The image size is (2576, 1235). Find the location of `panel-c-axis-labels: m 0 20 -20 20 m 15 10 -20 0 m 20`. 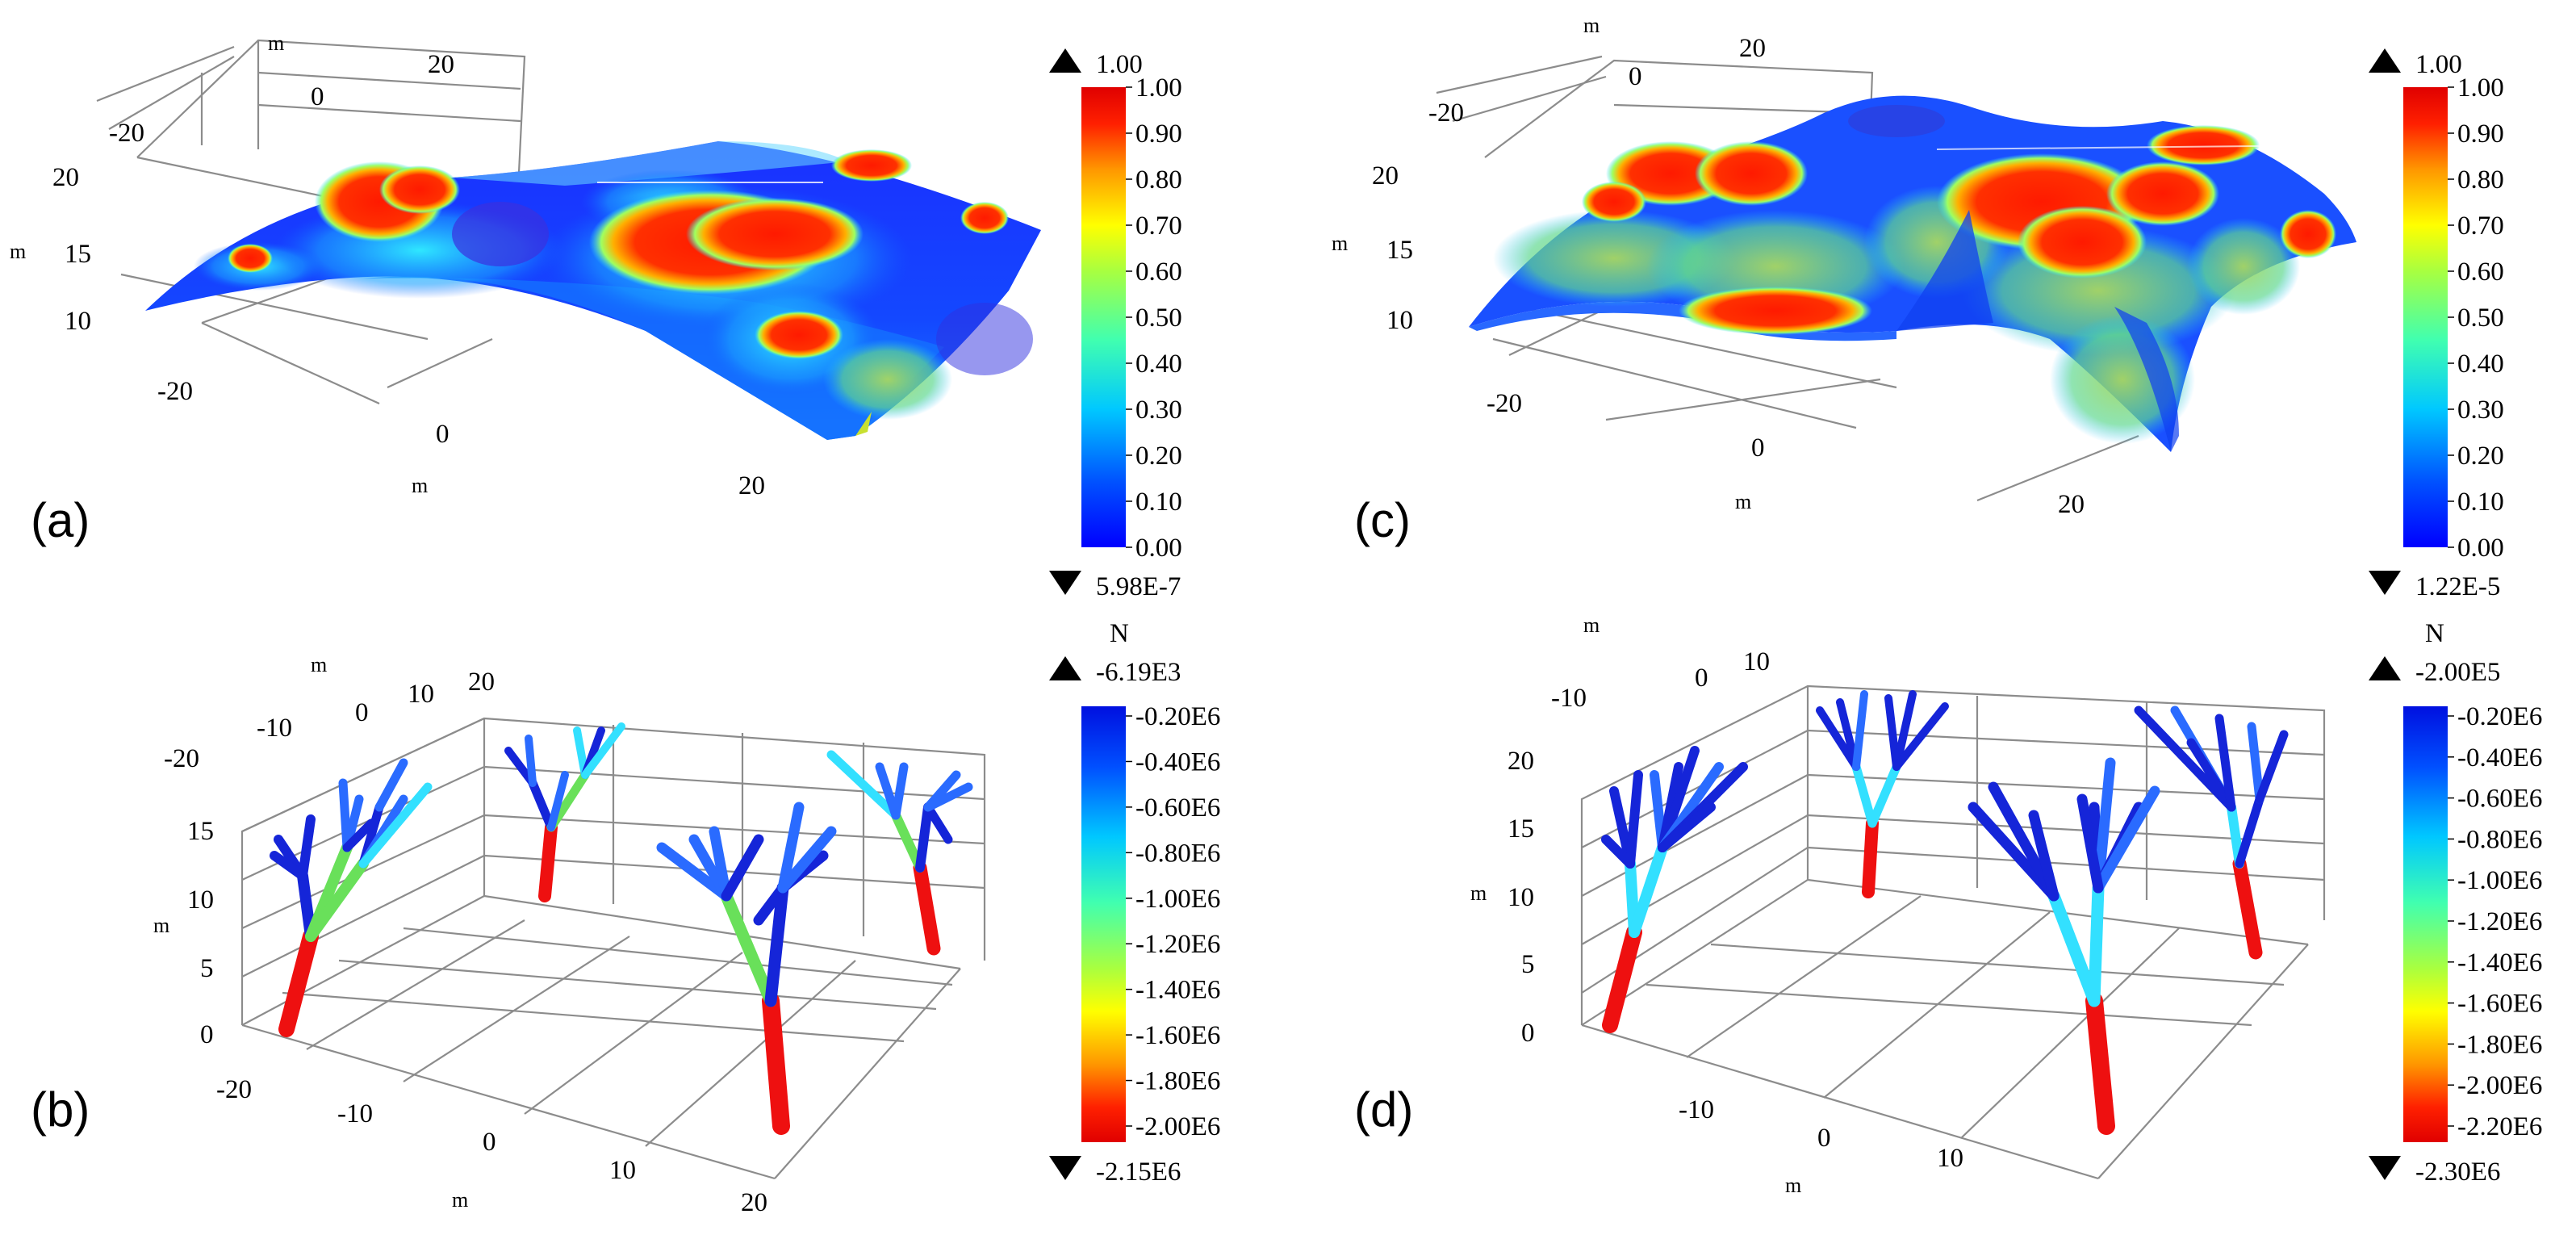

panel-c-axis-labels: m 0 20 -20 20 m 15 10 -20 0 m 20 is located at coordinates (1708, 266).